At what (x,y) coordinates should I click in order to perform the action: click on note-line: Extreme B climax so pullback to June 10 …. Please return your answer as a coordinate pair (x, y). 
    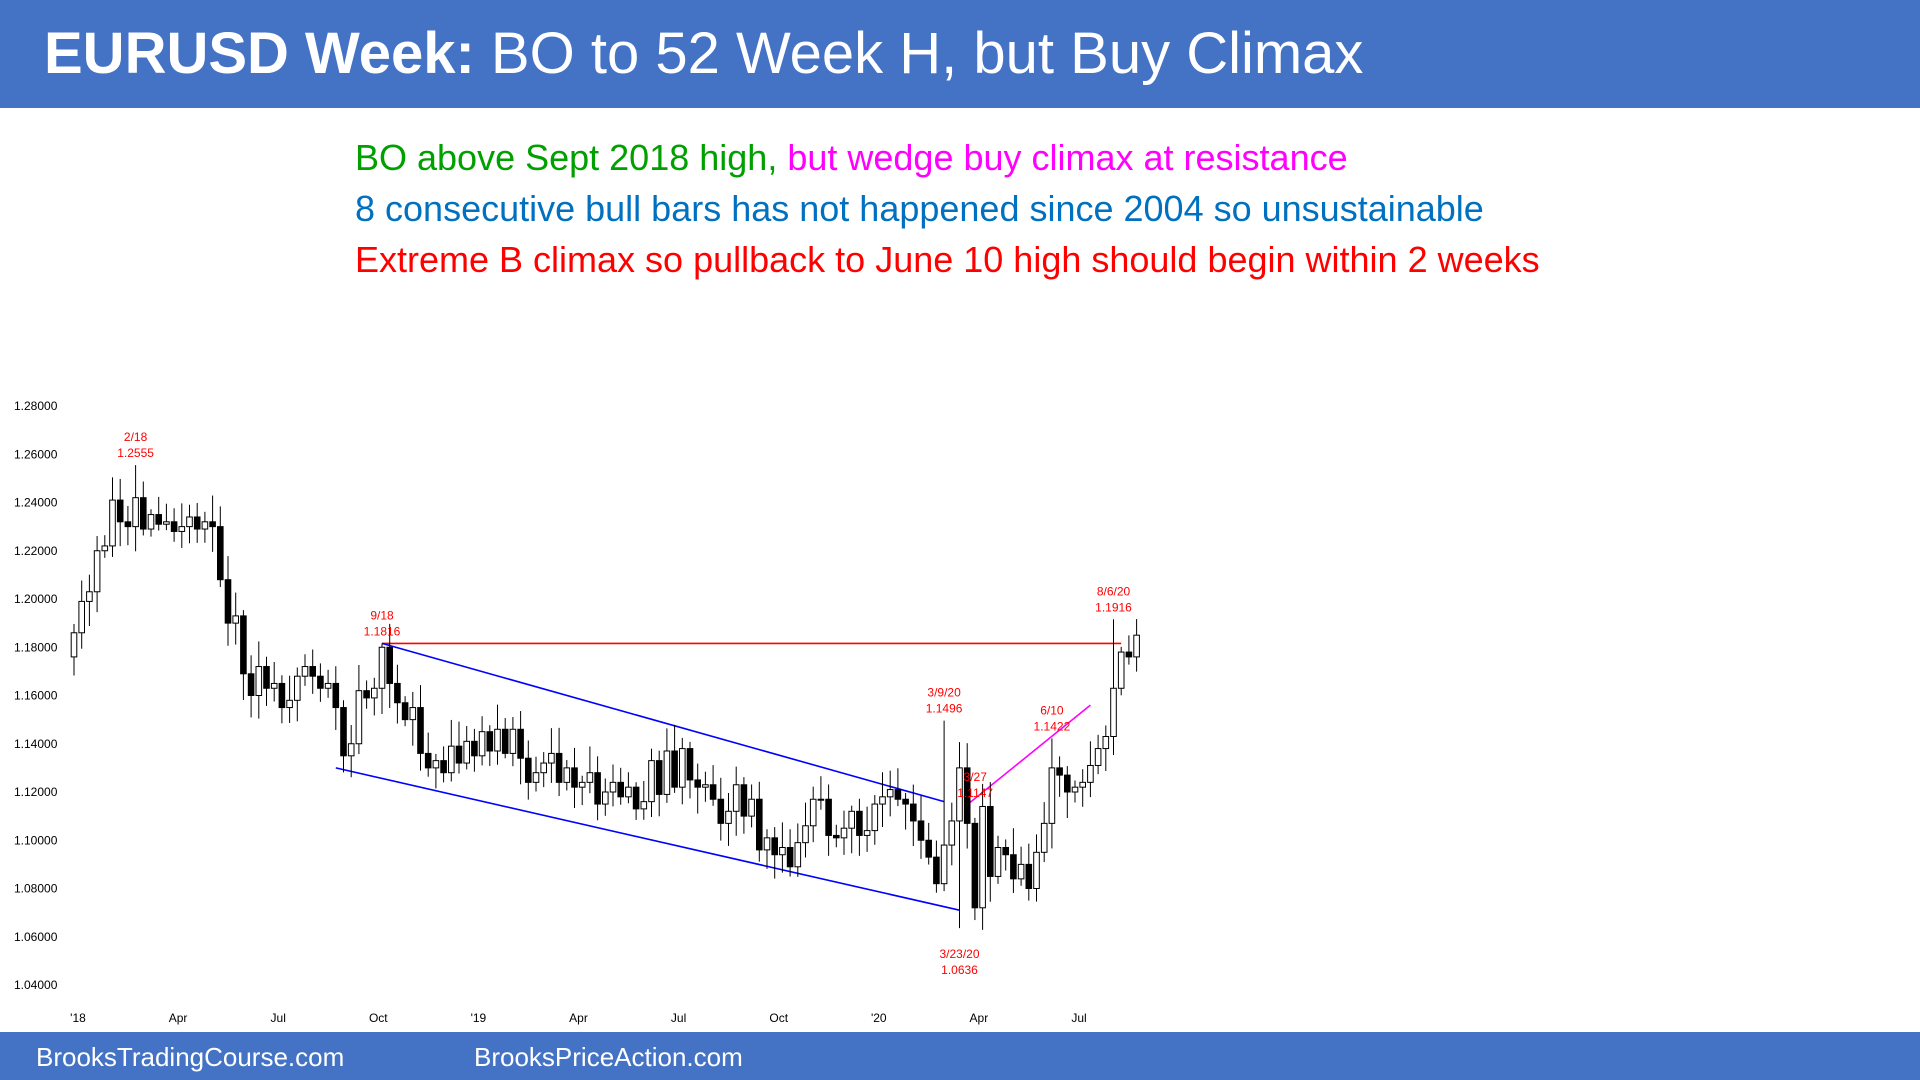
    Looking at the image, I should click on (947, 259).